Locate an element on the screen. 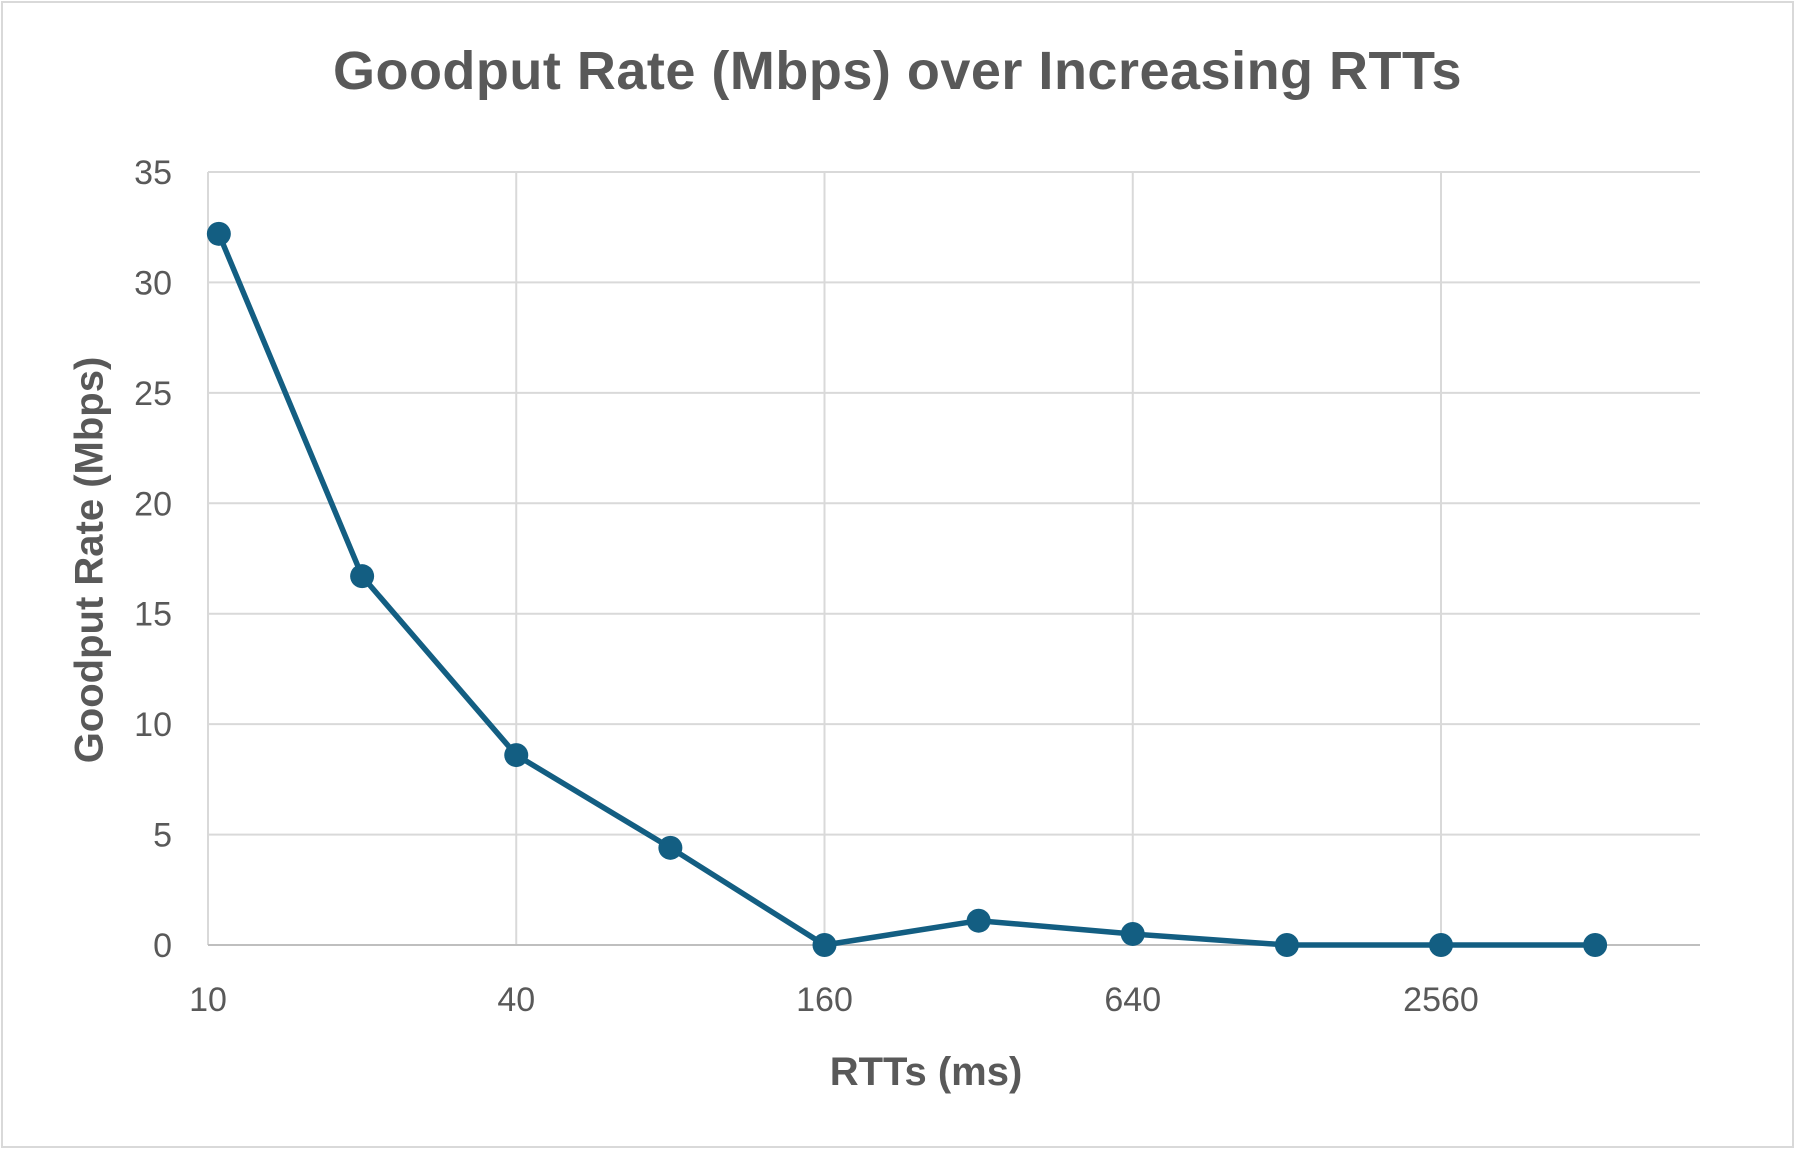 The width and height of the screenshot is (1795, 1149). x-tick-label: 40 is located at coordinates (516, 1000).